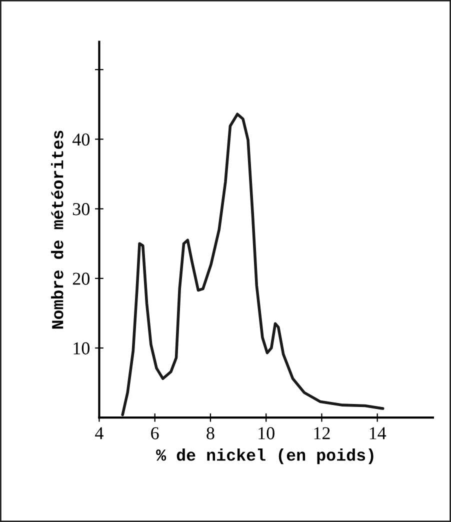 The image size is (451, 522). I want to click on x-tick-label: 12, so click(322, 433).